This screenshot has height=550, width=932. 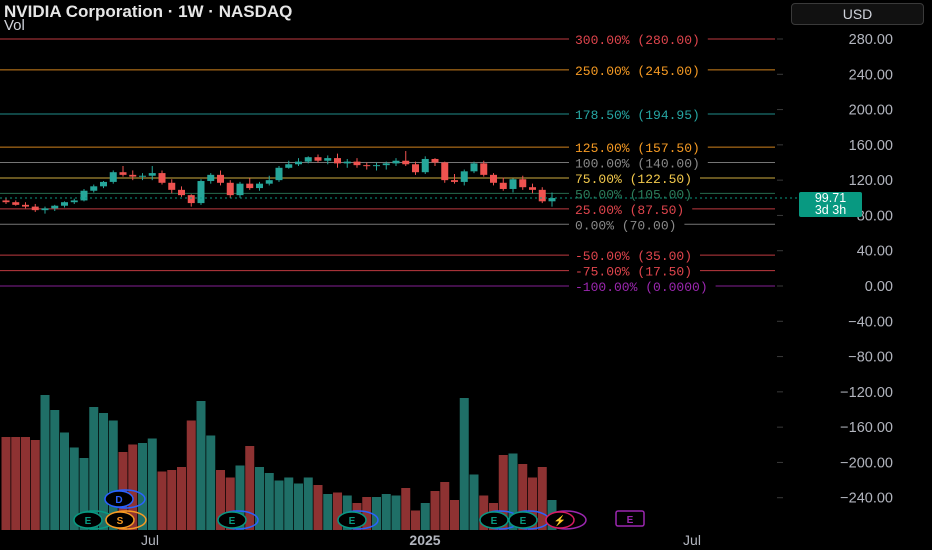 I want to click on y-axis-tick-label: −40.00, so click(x=870, y=322).